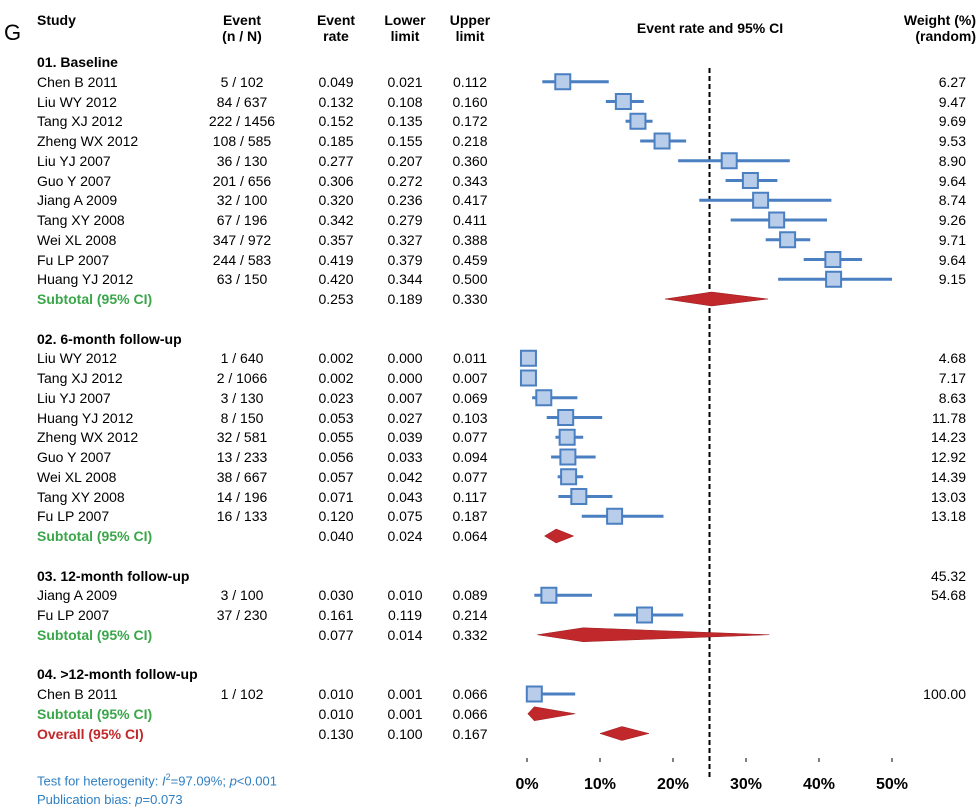 The width and height of the screenshot is (980, 810). I want to click on upper-limit-cell: 0.077, so click(470, 437).